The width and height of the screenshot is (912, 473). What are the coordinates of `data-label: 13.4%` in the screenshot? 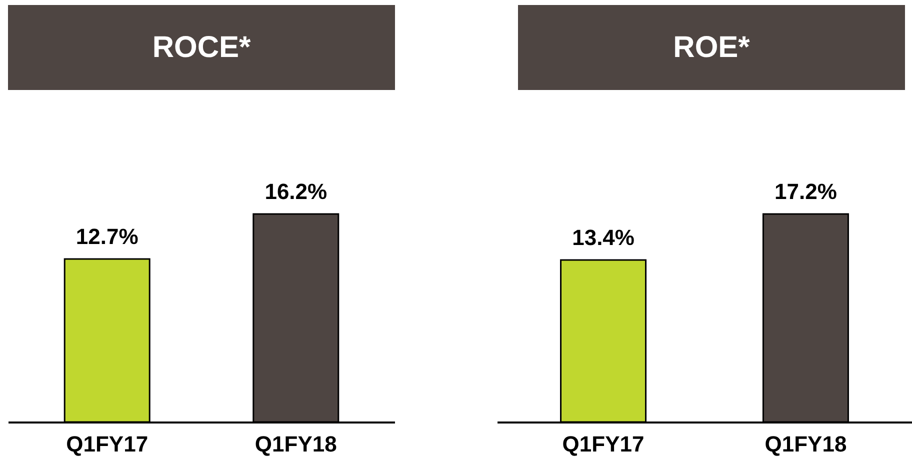 It's located at (603, 237).